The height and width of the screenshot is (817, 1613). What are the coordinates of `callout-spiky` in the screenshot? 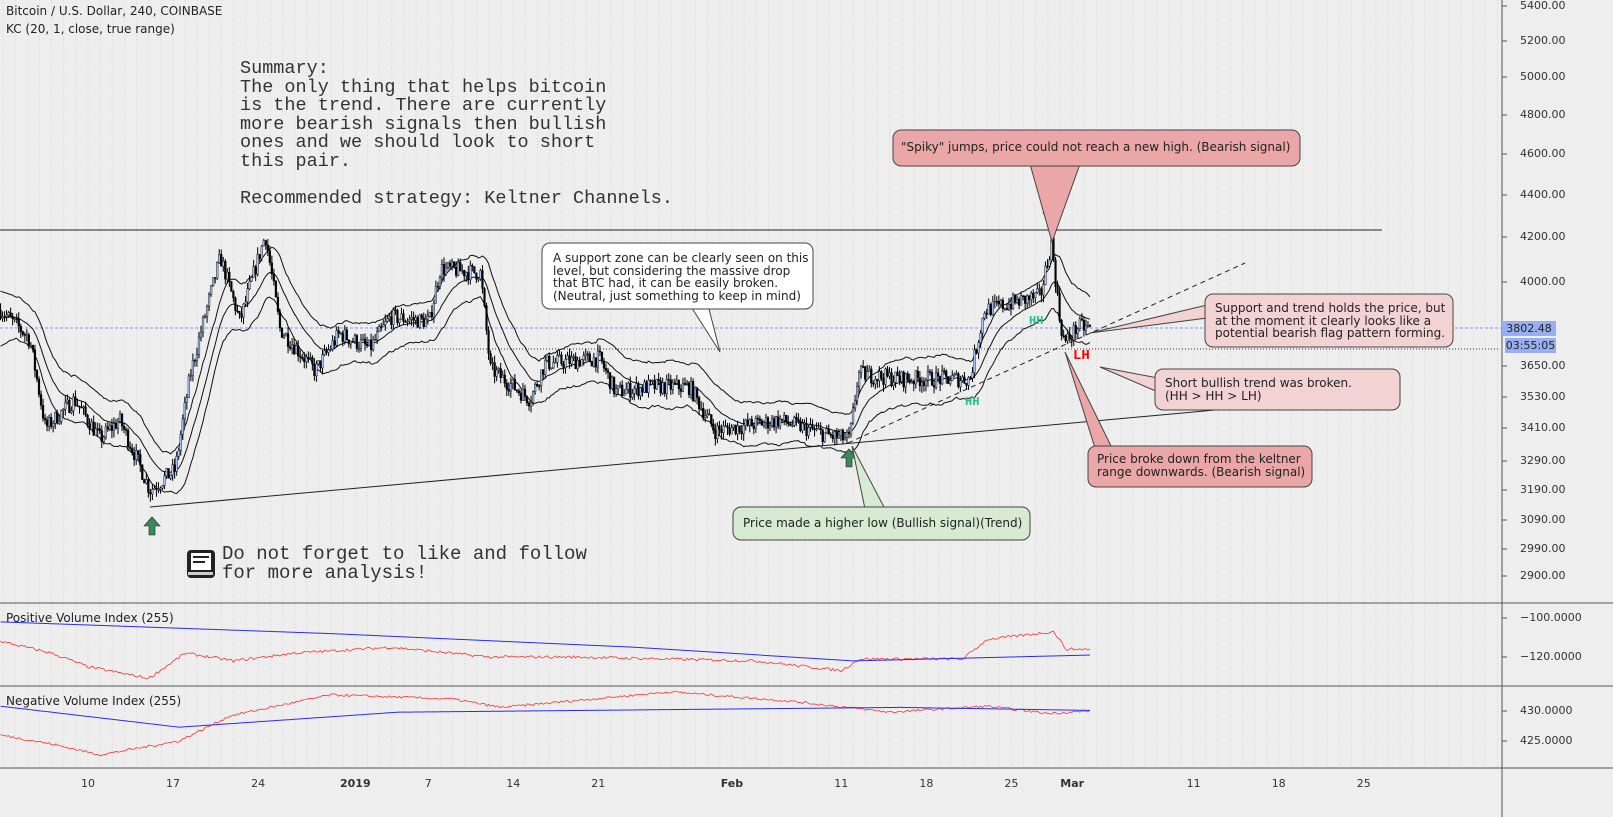 It's located at (1096, 186).